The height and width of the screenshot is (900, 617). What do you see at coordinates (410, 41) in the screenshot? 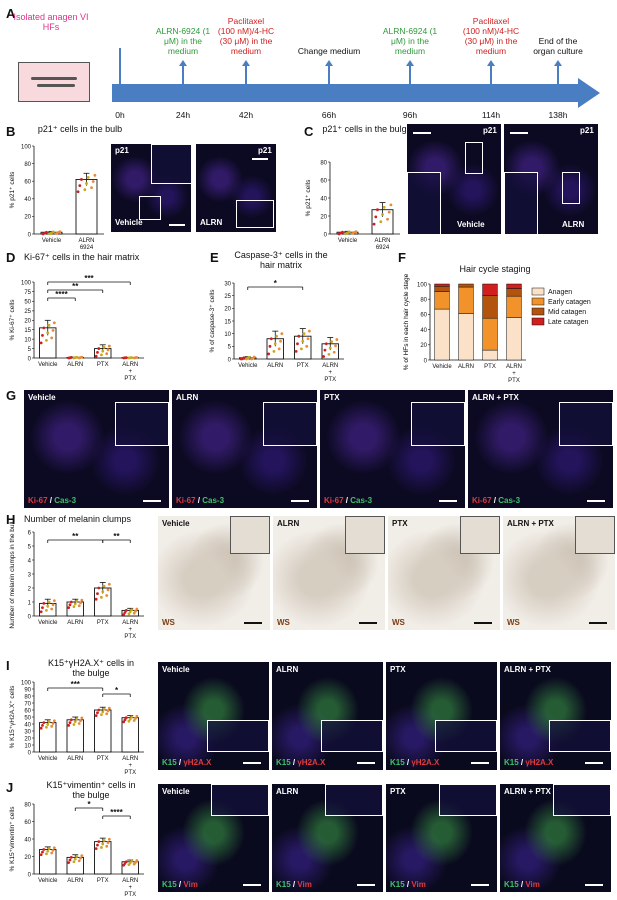
I see `timeline-event-text: μM) in the` at bounding box center [410, 41].